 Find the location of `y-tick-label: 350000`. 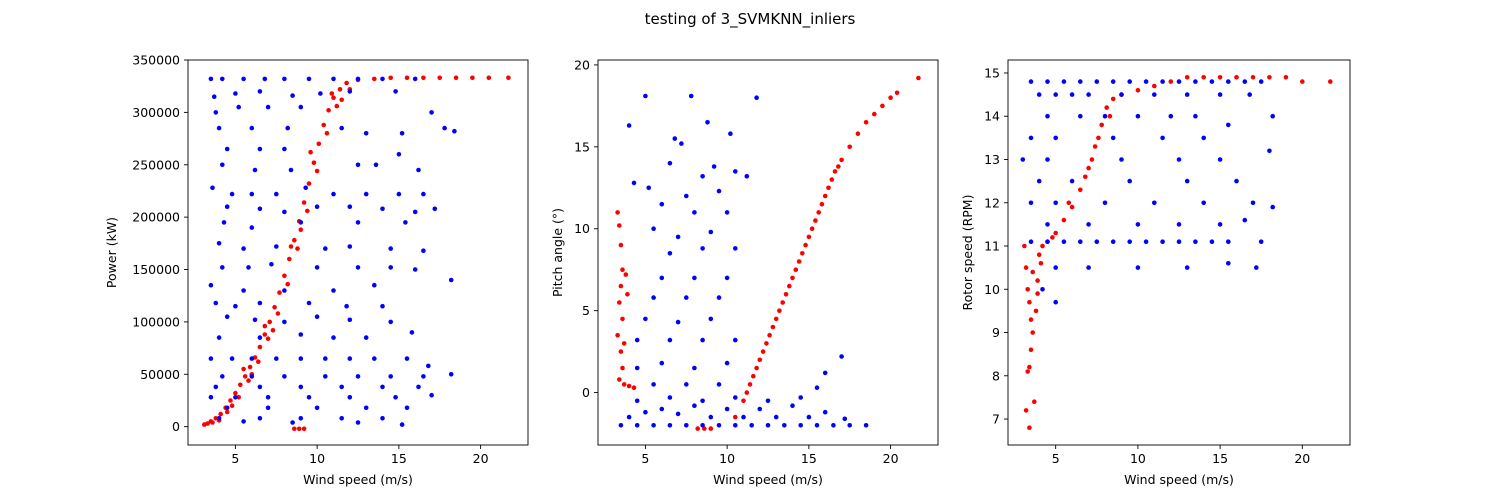

y-tick-label: 350000 is located at coordinates (156, 60).